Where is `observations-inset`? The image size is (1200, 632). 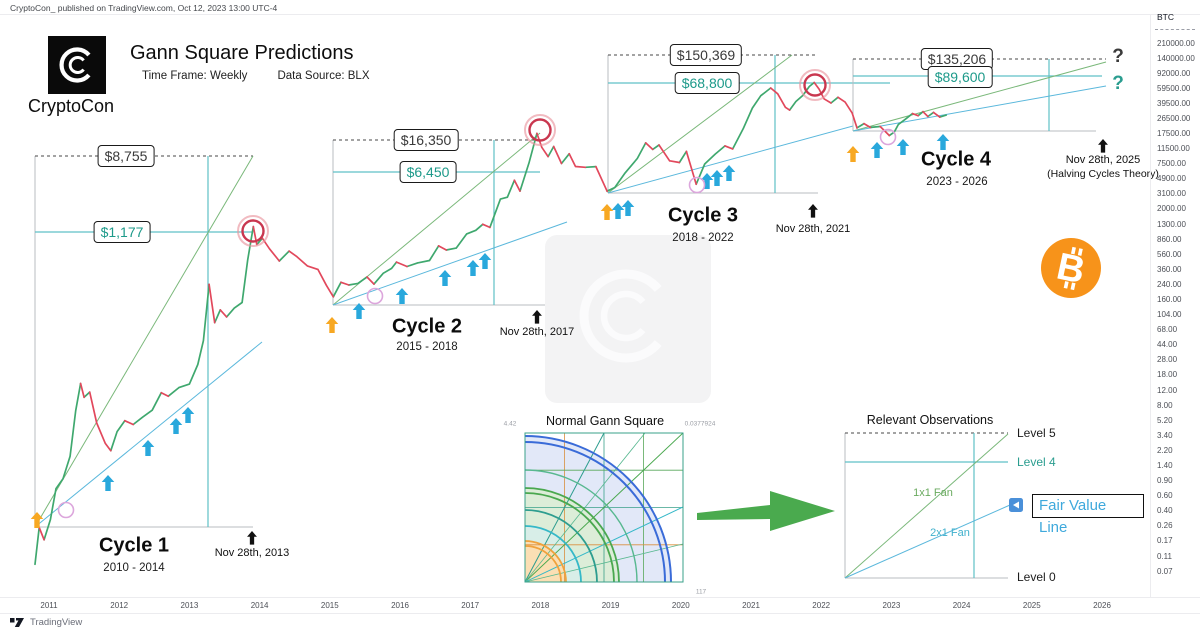
observations-inset is located at coordinates (933, 505).